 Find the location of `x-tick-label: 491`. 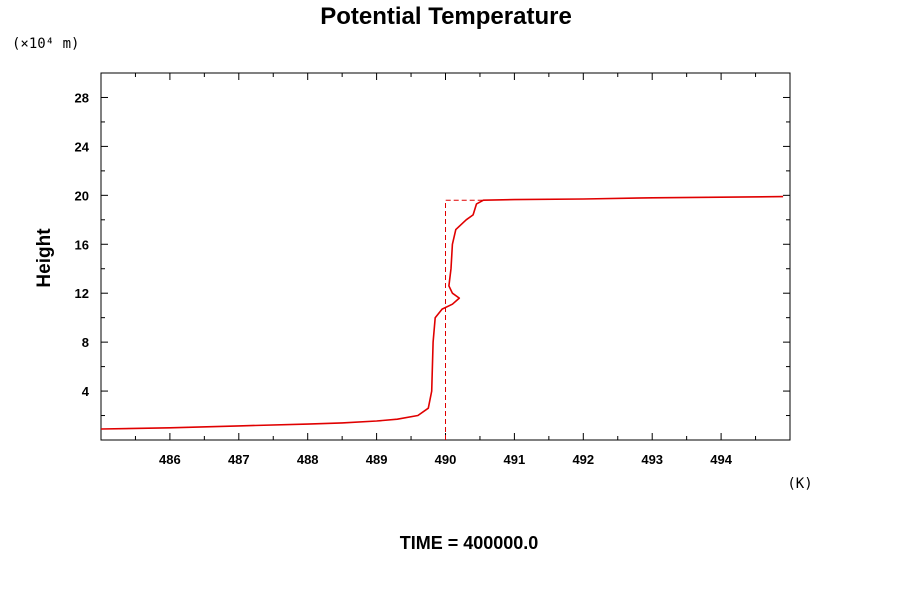

x-tick-label: 491 is located at coordinates (515, 459).